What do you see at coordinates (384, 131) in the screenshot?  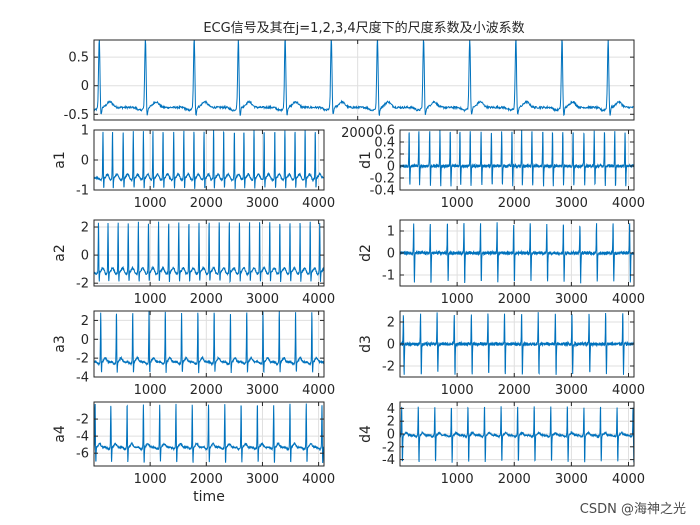 I see `y-tick-label: 0.6` at bounding box center [384, 131].